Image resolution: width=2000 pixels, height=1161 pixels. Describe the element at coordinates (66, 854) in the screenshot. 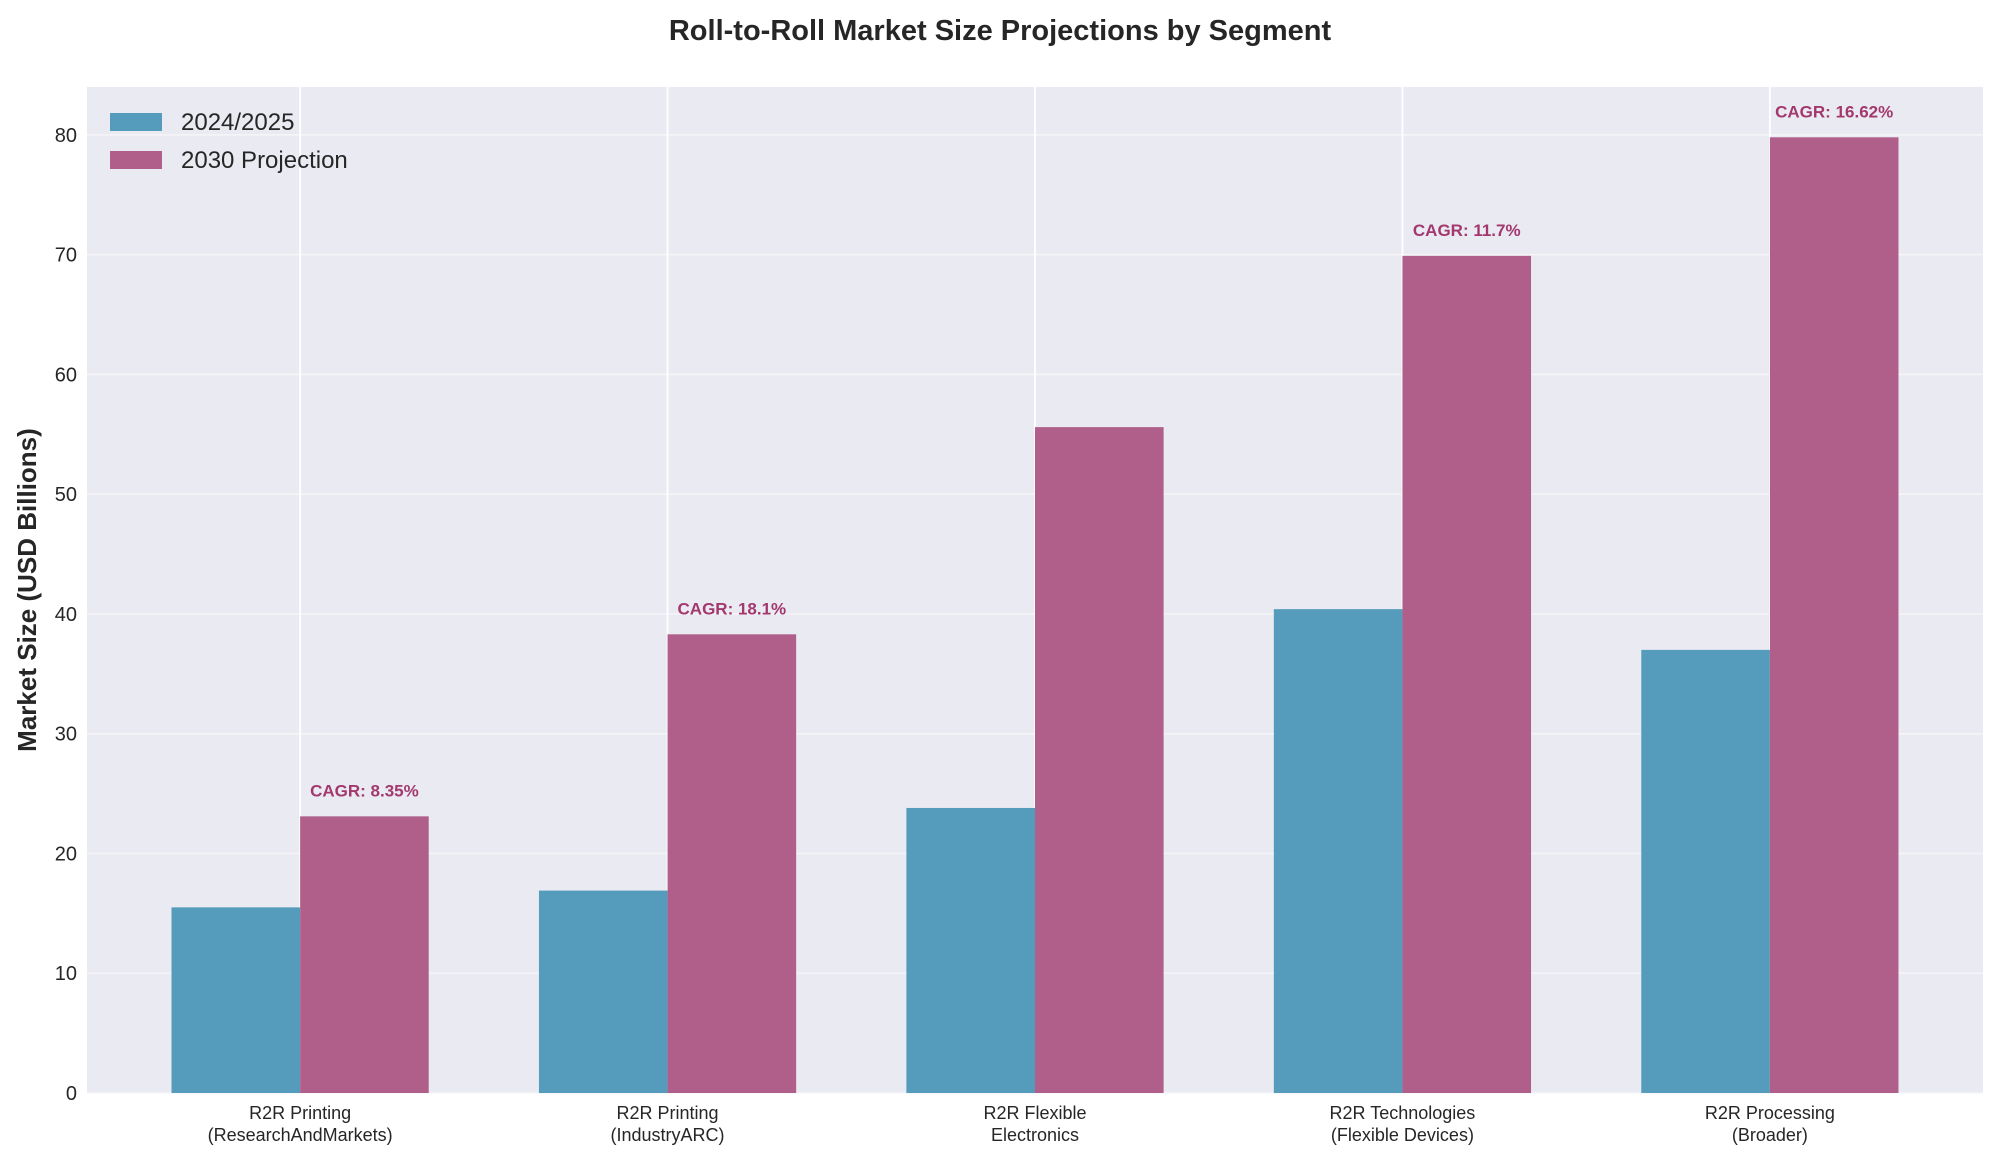

I see `y-tick-label: 20` at that location.